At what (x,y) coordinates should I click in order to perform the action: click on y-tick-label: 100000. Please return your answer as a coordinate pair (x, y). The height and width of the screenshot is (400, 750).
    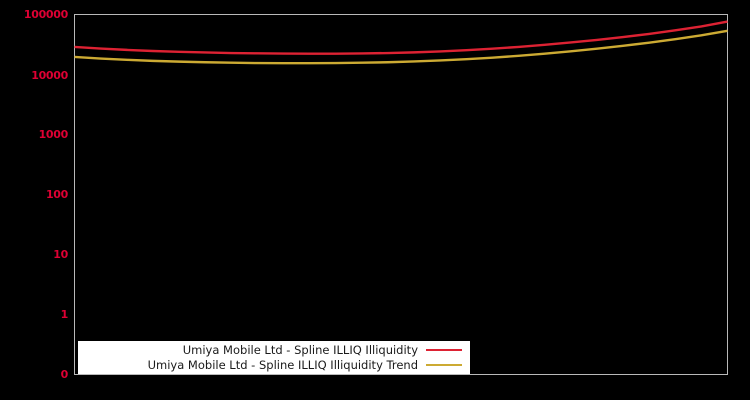
    Looking at the image, I should click on (45, 14).